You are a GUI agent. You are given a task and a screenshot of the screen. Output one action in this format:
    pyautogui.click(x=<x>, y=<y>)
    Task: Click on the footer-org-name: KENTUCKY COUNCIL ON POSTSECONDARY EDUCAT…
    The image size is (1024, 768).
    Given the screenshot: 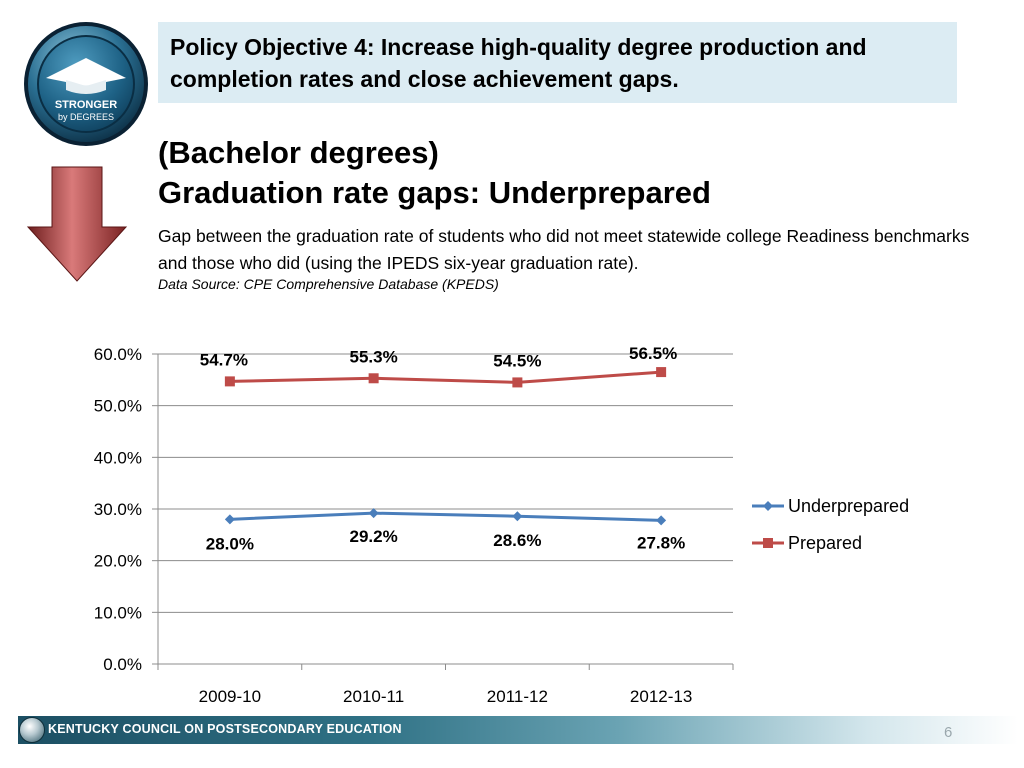 What is the action you would take?
    pyautogui.click(x=225, y=729)
    